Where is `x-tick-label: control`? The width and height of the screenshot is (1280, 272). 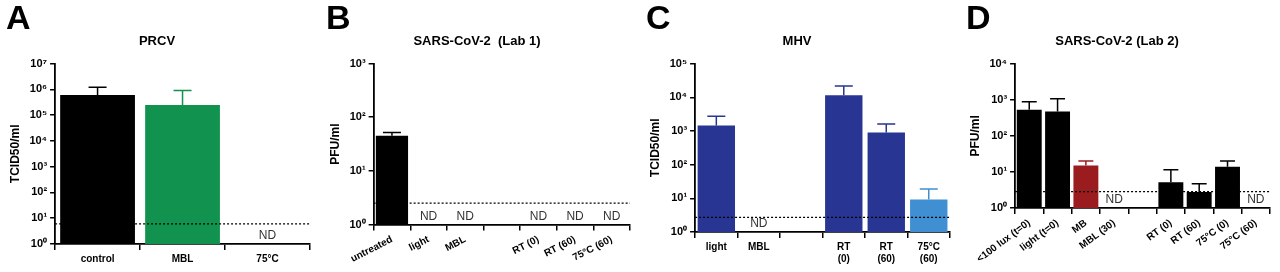 x-tick-label: control is located at coordinates (97, 258).